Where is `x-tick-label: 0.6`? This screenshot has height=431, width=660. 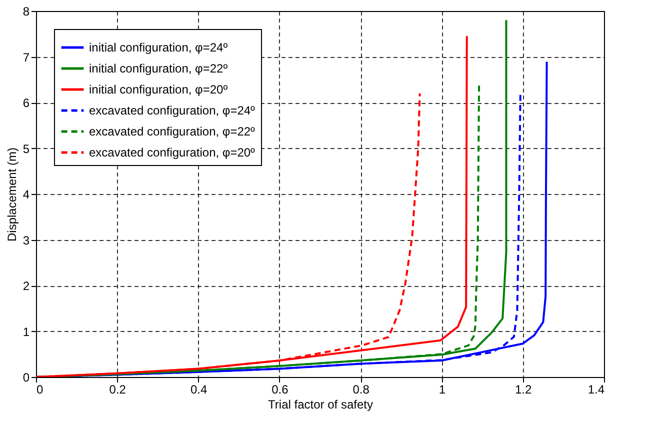 x-tick-label: 0.6 is located at coordinates (280, 389).